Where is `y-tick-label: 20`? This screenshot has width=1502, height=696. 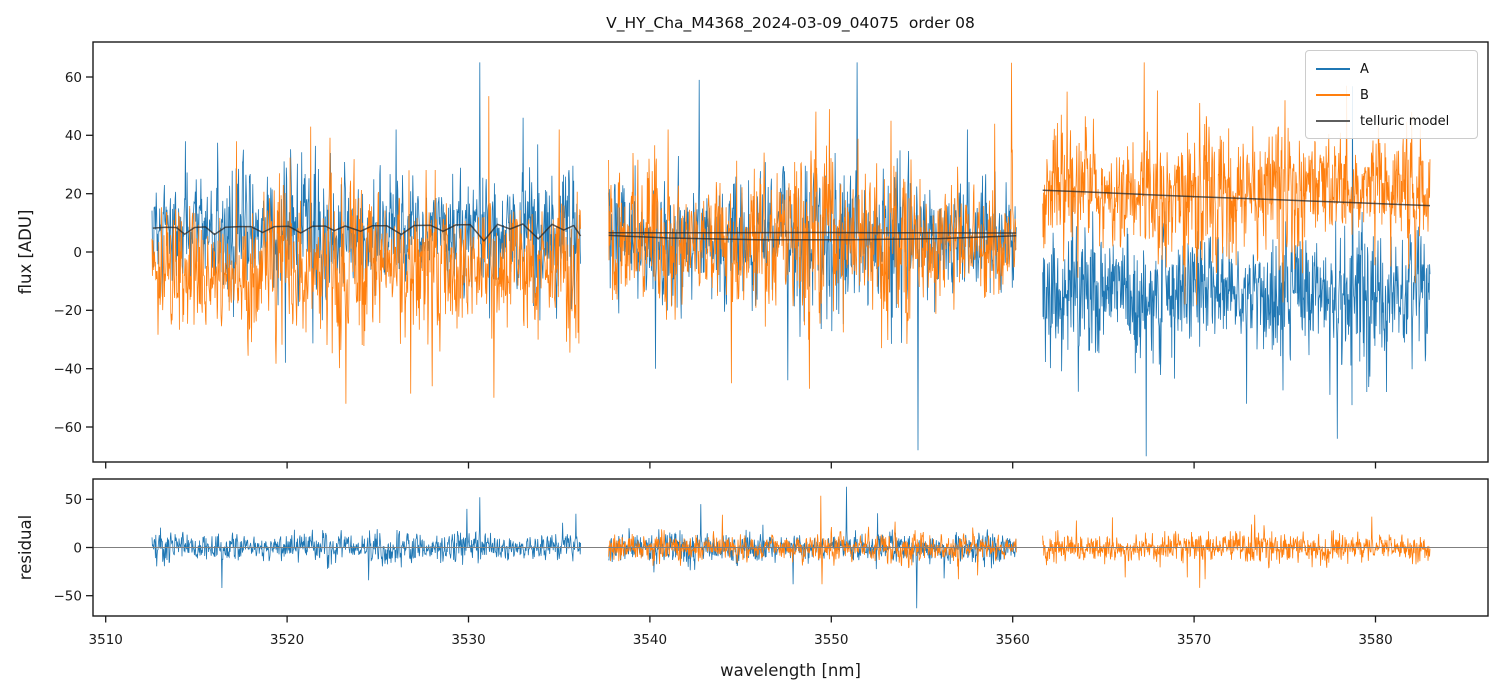
y-tick-label: 20 is located at coordinates (73, 195).